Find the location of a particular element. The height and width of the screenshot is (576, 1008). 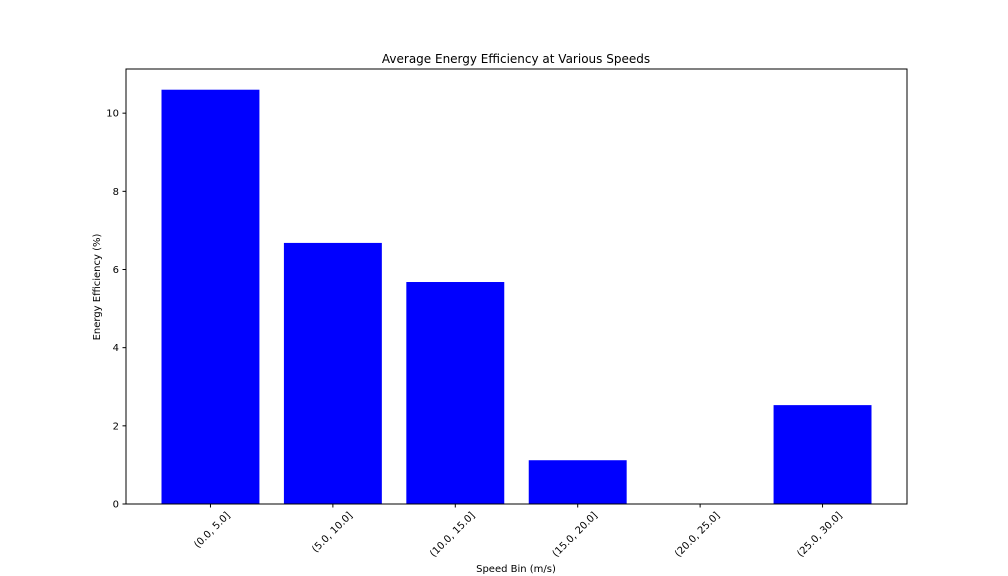

y-tick-label: 6 is located at coordinates (116, 270).